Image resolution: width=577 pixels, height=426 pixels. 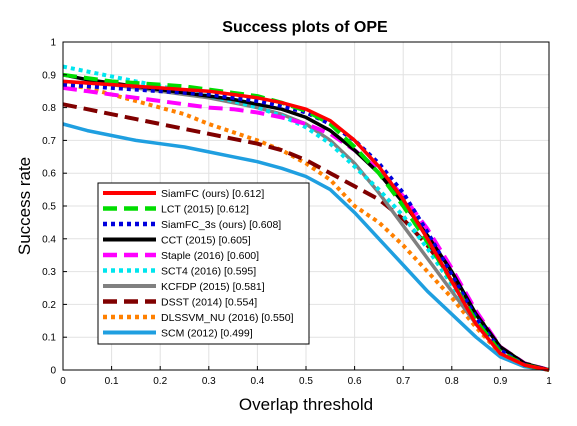 What do you see at coordinates (257, 381) in the screenshot?
I see `x-tick-label: 0.4` at bounding box center [257, 381].